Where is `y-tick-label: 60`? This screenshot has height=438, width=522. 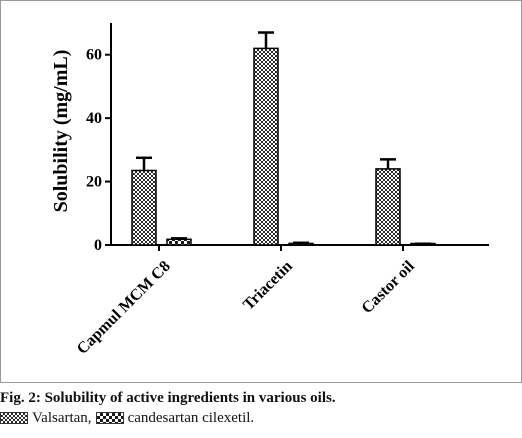 y-tick-label: 60 is located at coordinates (94, 55).